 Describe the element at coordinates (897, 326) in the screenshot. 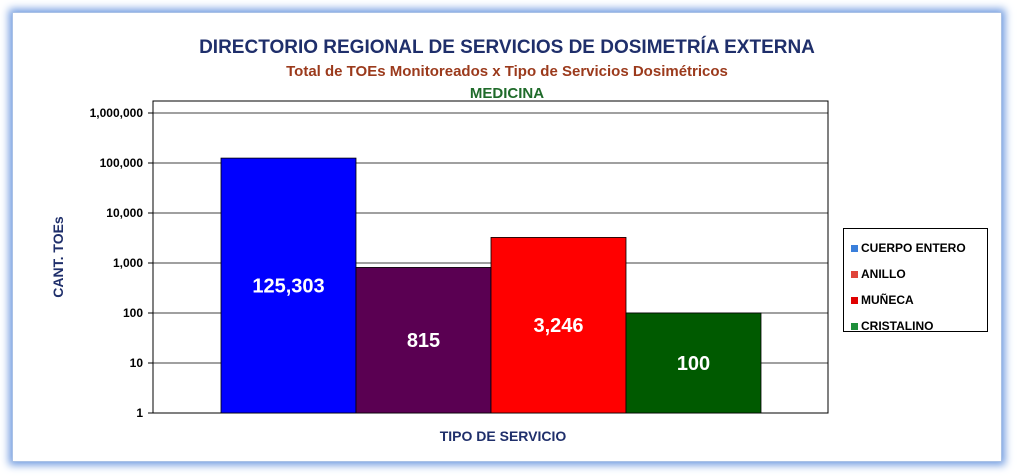

I see `legend-label: CRISTALINO` at that location.